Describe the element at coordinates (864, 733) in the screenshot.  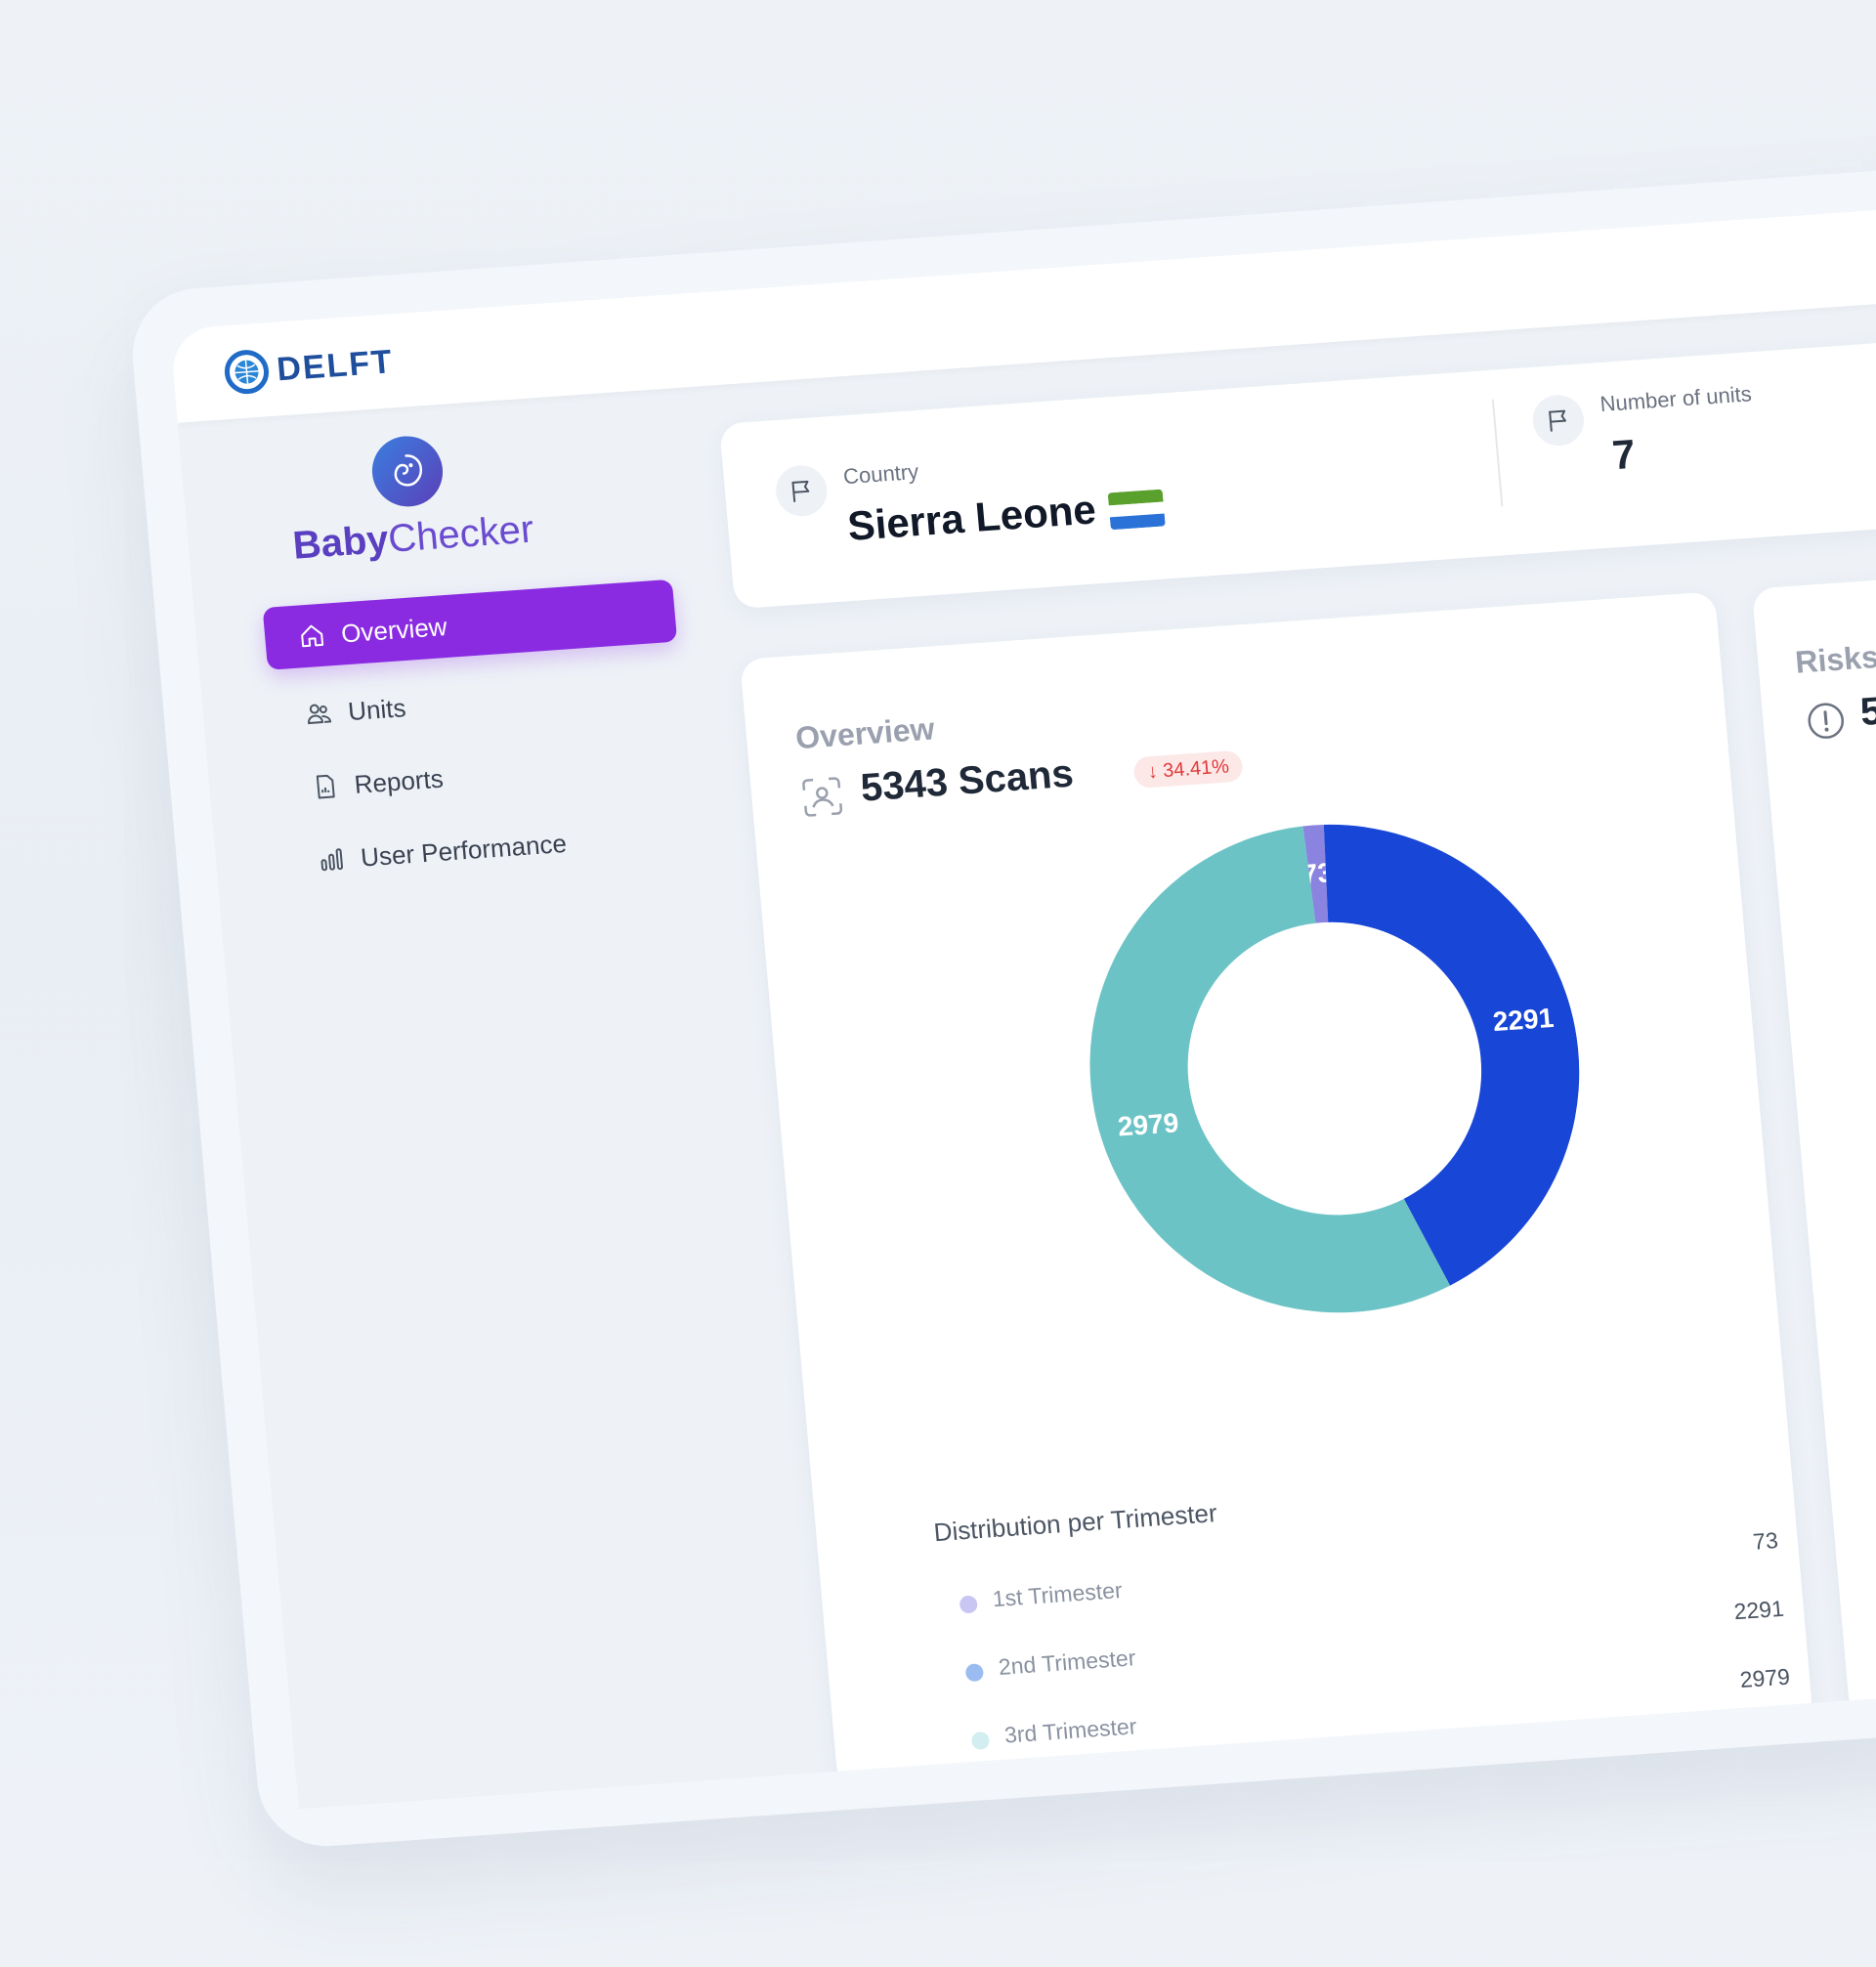
I see `overview-title: Overview` at that location.